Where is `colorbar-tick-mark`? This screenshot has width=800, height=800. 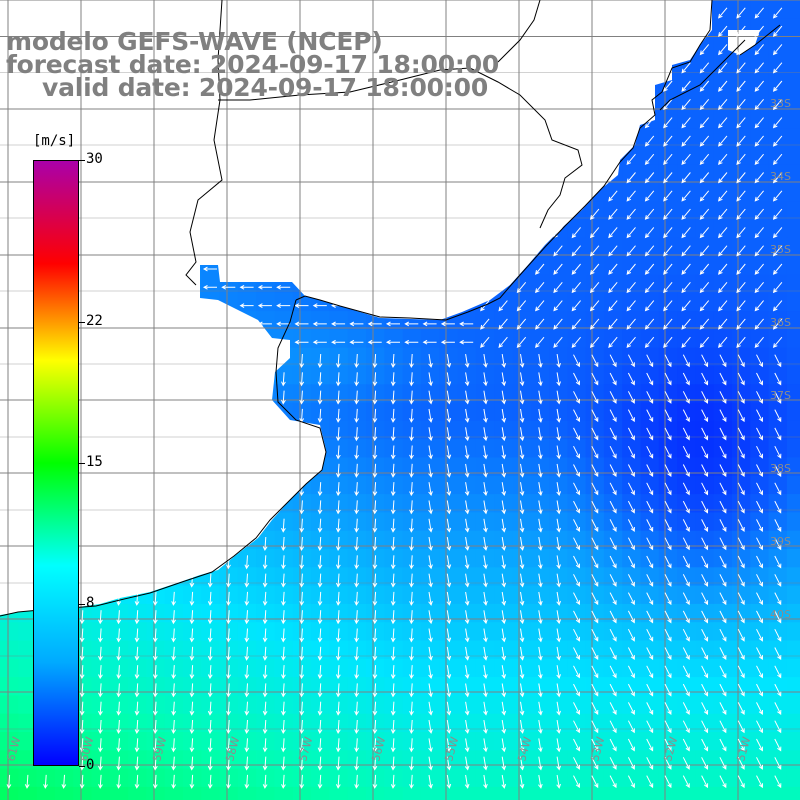 colorbar-tick-mark is located at coordinates (82, 605).